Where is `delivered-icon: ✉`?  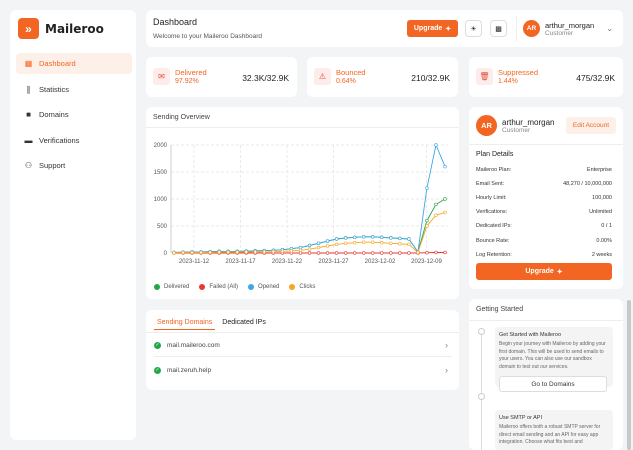 delivered-icon: ✉ is located at coordinates (161, 76).